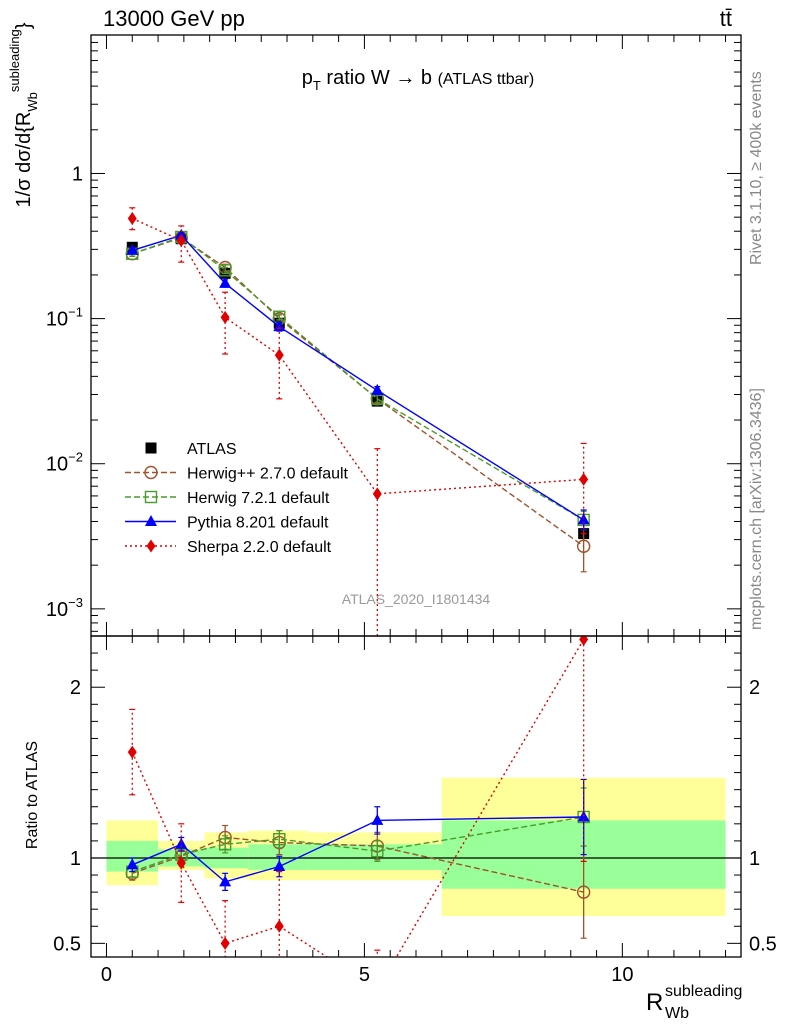 This screenshot has width=786, height=1024. What do you see at coordinates (259, 547) in the screenshot?
I see `legend-label: Sherpa 2.2.0 default` at bounding box center [259, 547].